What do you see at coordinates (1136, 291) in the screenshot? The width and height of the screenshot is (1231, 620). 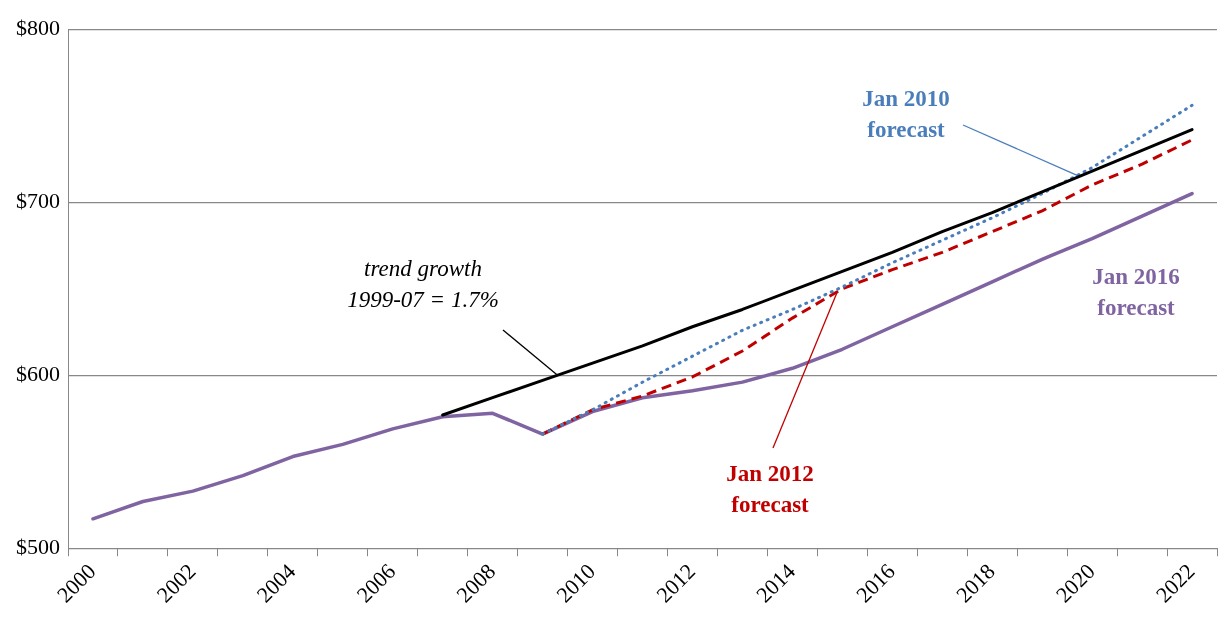 I see `series-label: Jan 2016 forecast` at bounding box center [1136, 291].